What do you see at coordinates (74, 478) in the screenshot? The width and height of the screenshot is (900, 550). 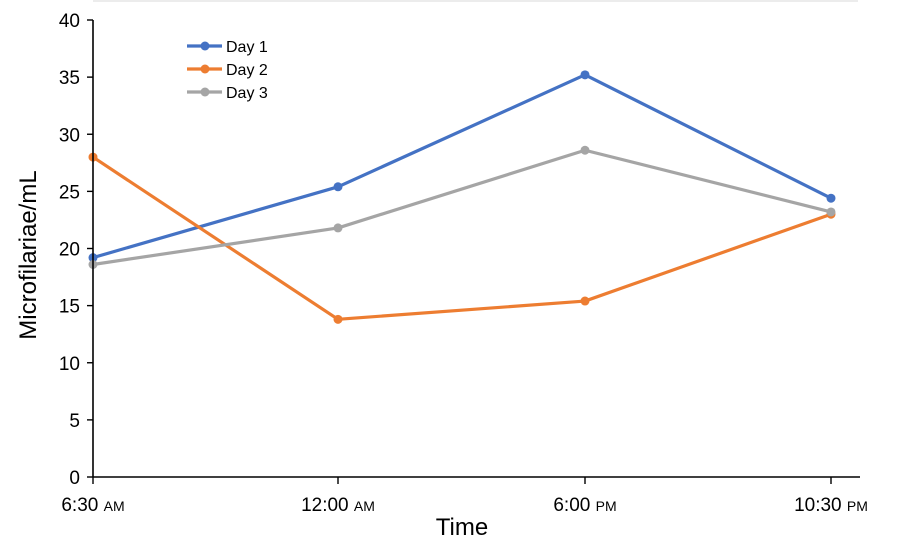 I see `y-tick-label: 0` at bounding box center [74, 478].